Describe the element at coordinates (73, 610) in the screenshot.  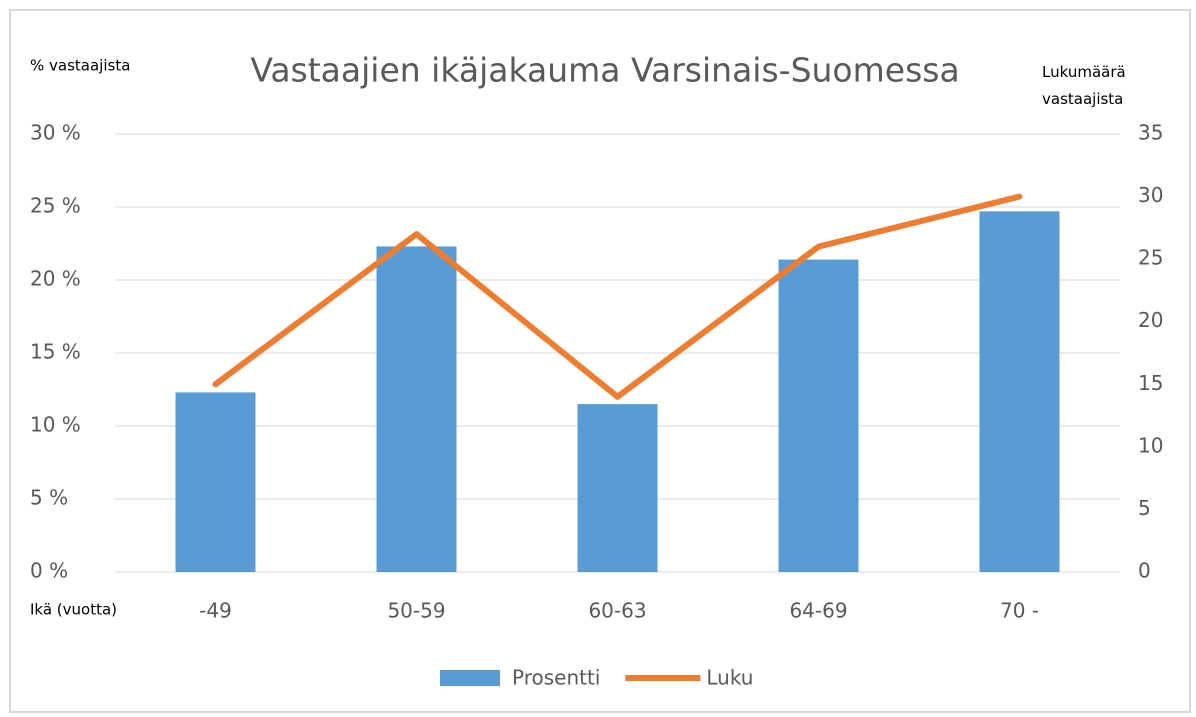
I see `x-axis-label: Ikä (vuotta)` at that location.